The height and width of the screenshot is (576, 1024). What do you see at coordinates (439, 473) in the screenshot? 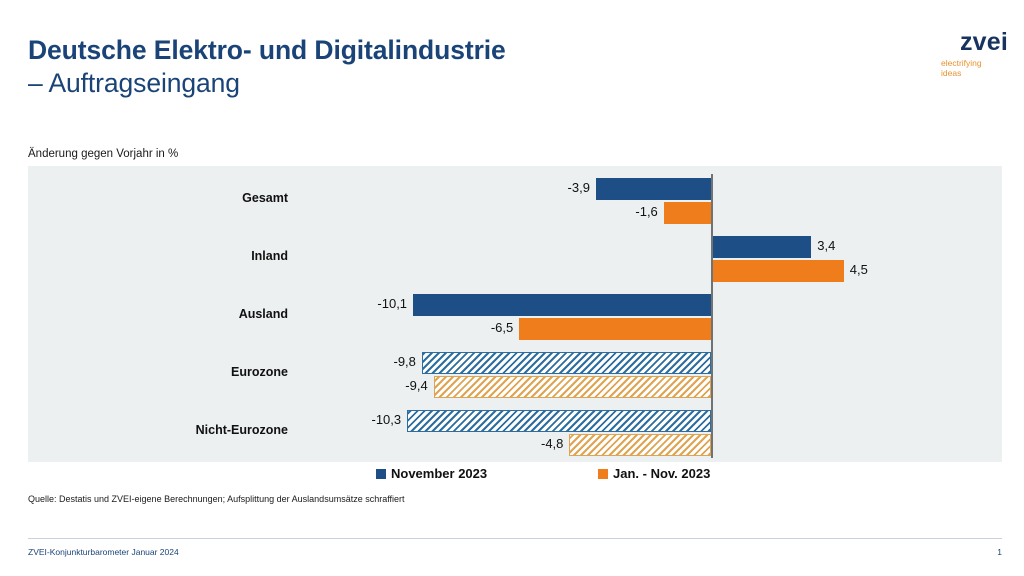
I see `legend-label: November 2023` at bounding box center [439, 473].